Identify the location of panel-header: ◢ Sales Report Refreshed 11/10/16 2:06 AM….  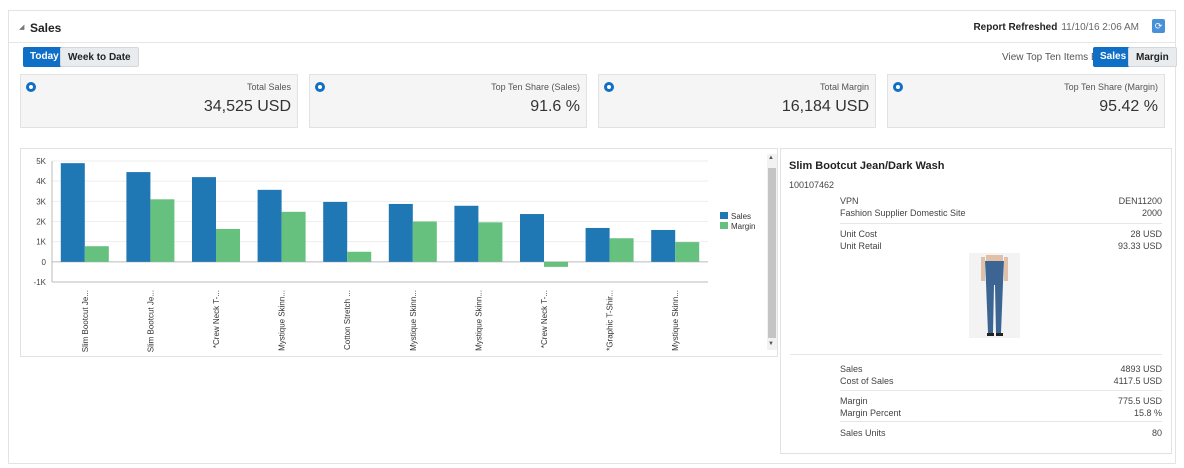
(592, 27).